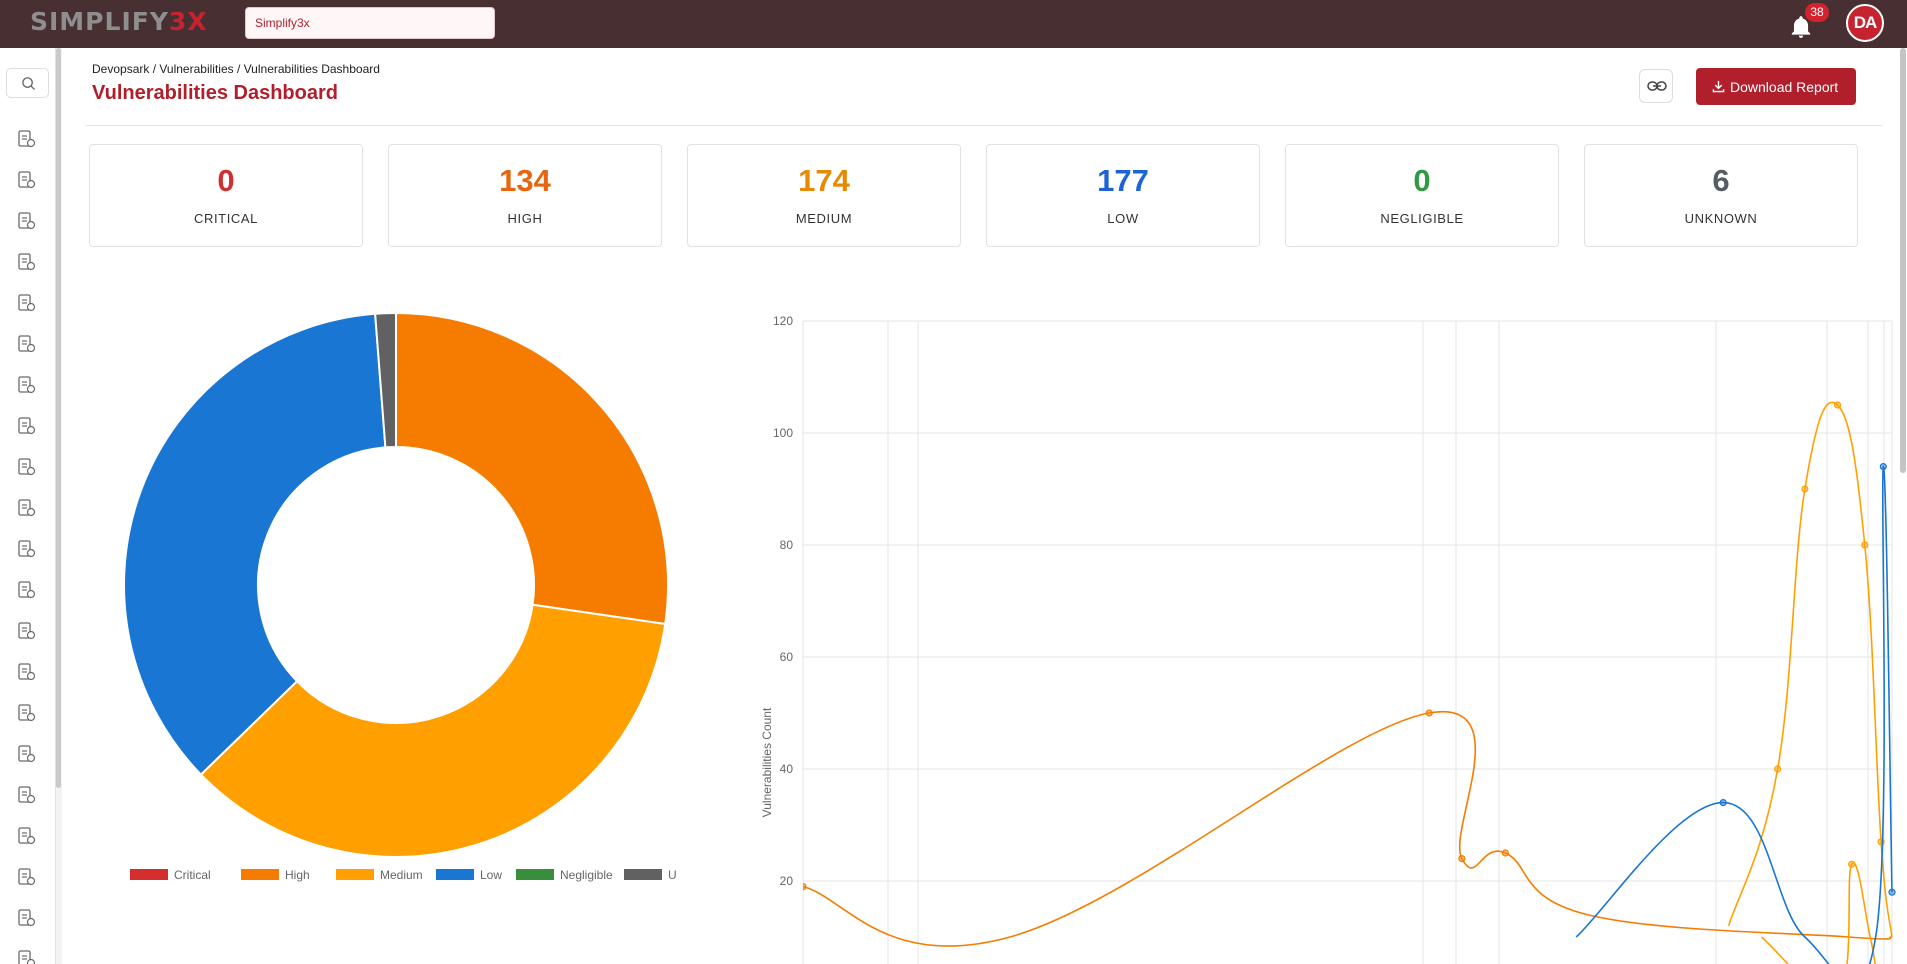  I want to click on top-bar: SIMPLIFY3X 38 DA, so click(953, 24).